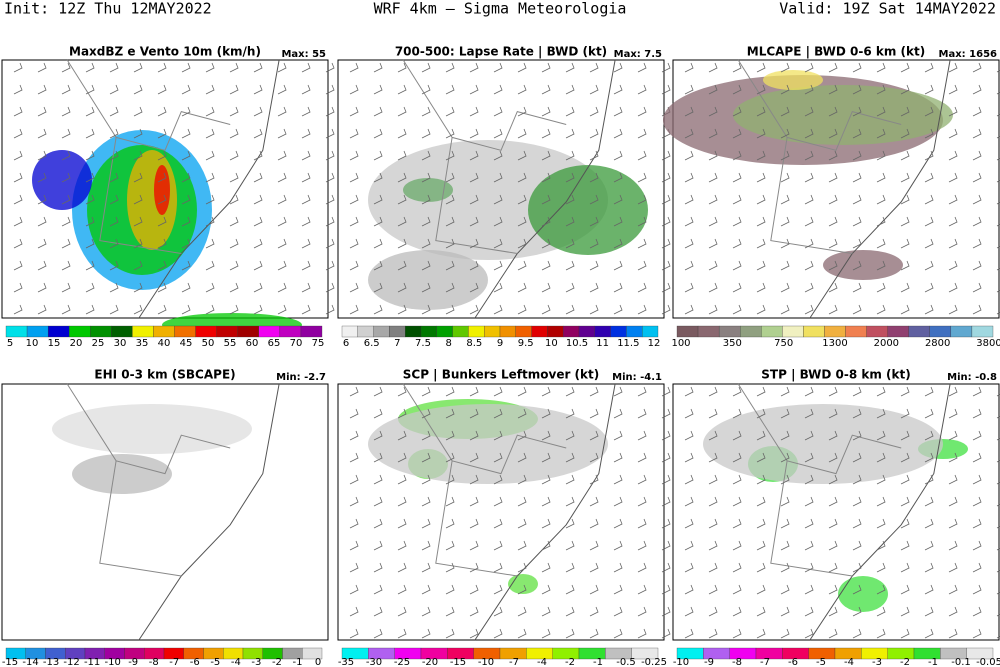 This screenshot has width=1000, height=667. What do you see at coordinates (346, 343) in the screenshot?
I see `colorbar-label: 6` at bounding box center [346, 343].